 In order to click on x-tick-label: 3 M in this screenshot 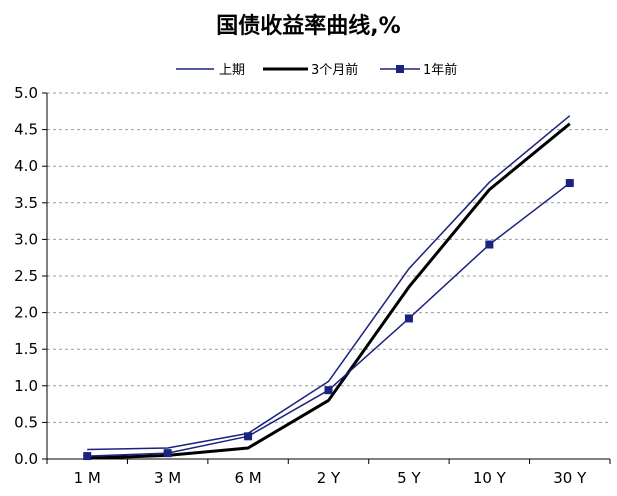, I will do `click(167, 478)`.